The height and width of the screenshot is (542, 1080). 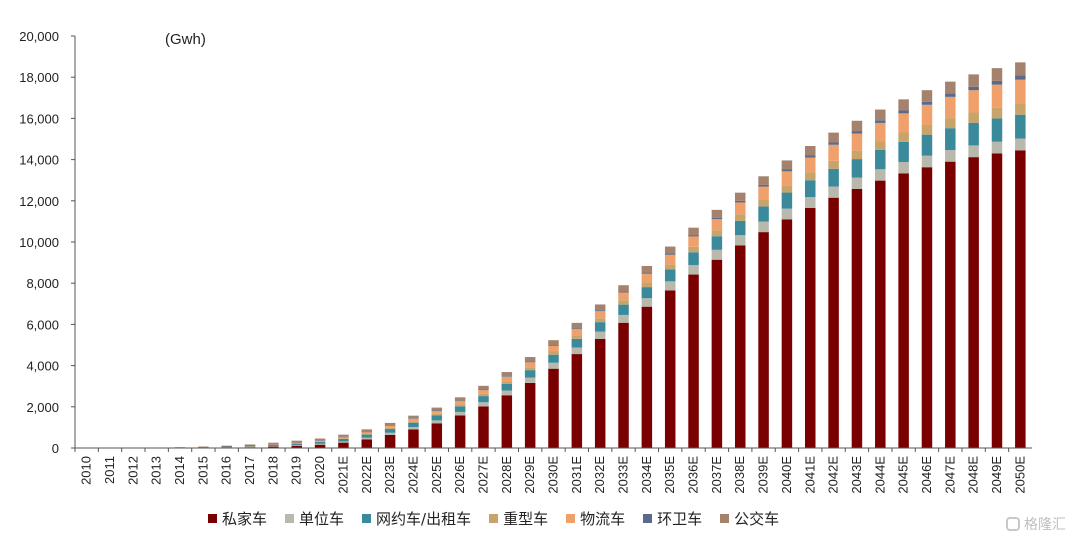 I want to click on x-tick-label: 2010, so click(x=86, y=470).